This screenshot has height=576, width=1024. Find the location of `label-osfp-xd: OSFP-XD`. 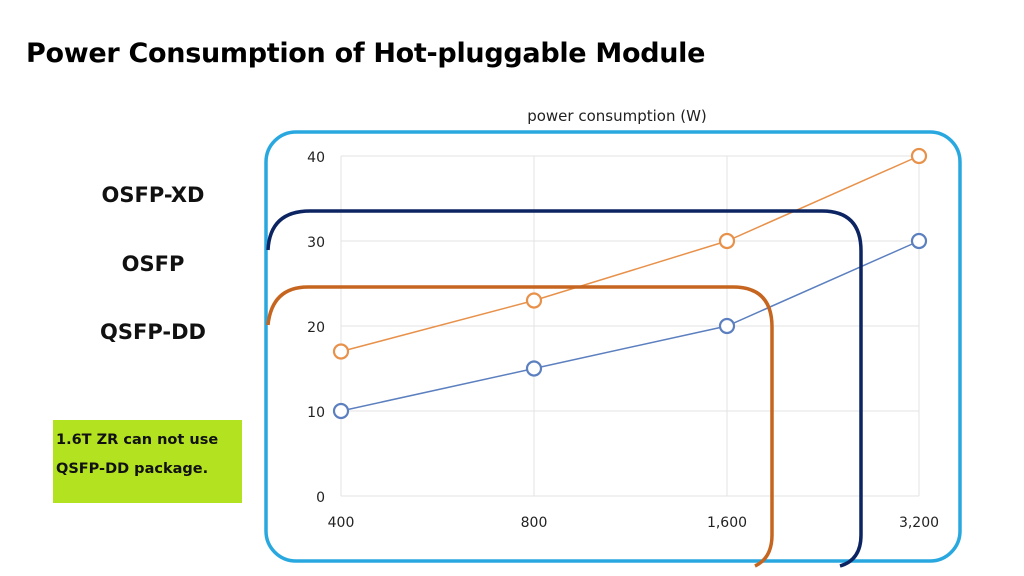

label-osfp-xd: OSFP-XD is located at coordinates (153, 195).